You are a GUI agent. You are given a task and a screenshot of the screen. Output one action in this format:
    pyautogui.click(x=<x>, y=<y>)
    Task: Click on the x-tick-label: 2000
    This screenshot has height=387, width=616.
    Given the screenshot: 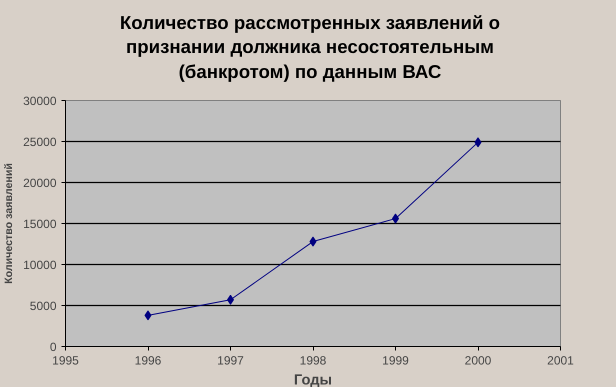 What is the action you would take?
    pyautogui.click(x=478, y=361)
    